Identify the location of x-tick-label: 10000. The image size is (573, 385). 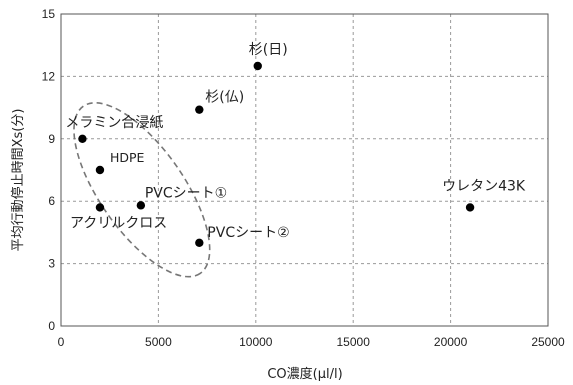
(256, 342).